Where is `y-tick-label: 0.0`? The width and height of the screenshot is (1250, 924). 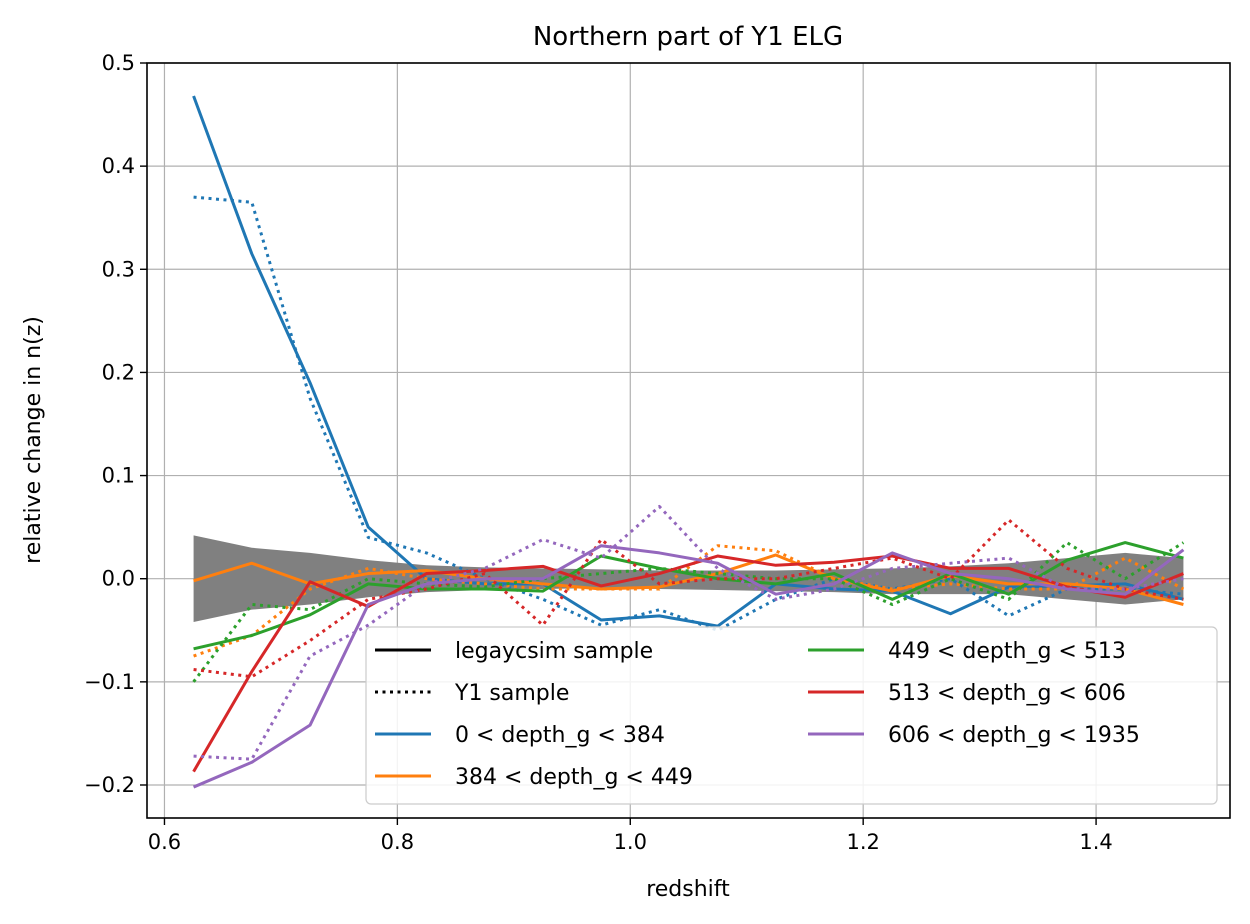 y-tick-label: 0.0 is located at coordinates (118, 579).